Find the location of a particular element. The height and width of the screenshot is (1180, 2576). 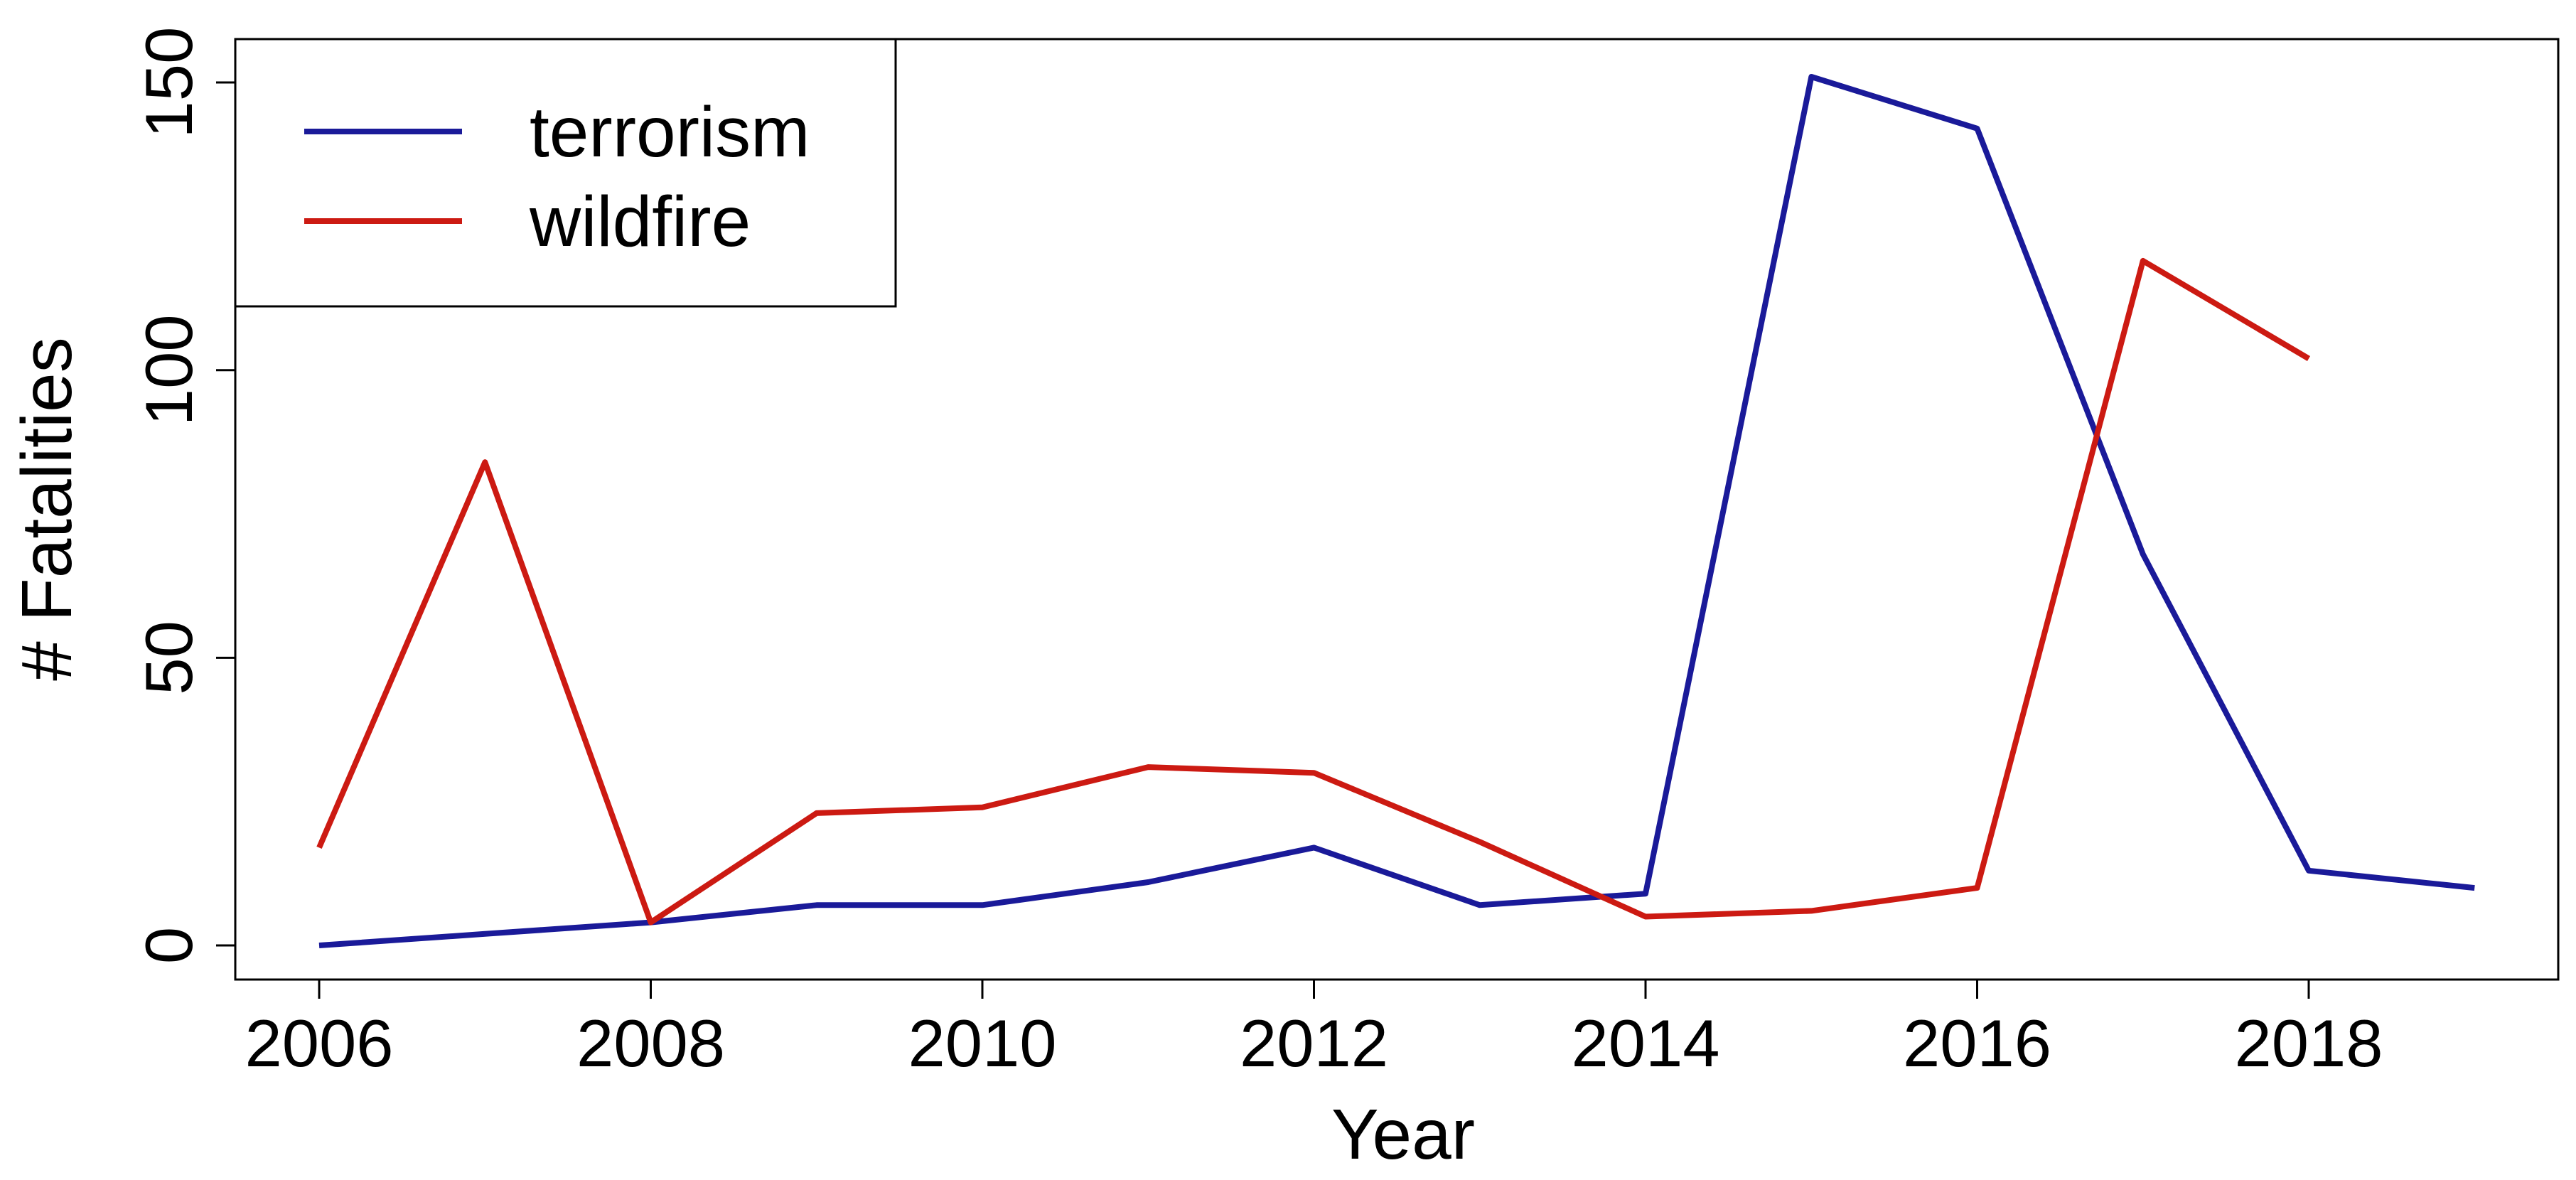

x-tick-label-2012: 2012 is located at coordinates (1314, 1043).